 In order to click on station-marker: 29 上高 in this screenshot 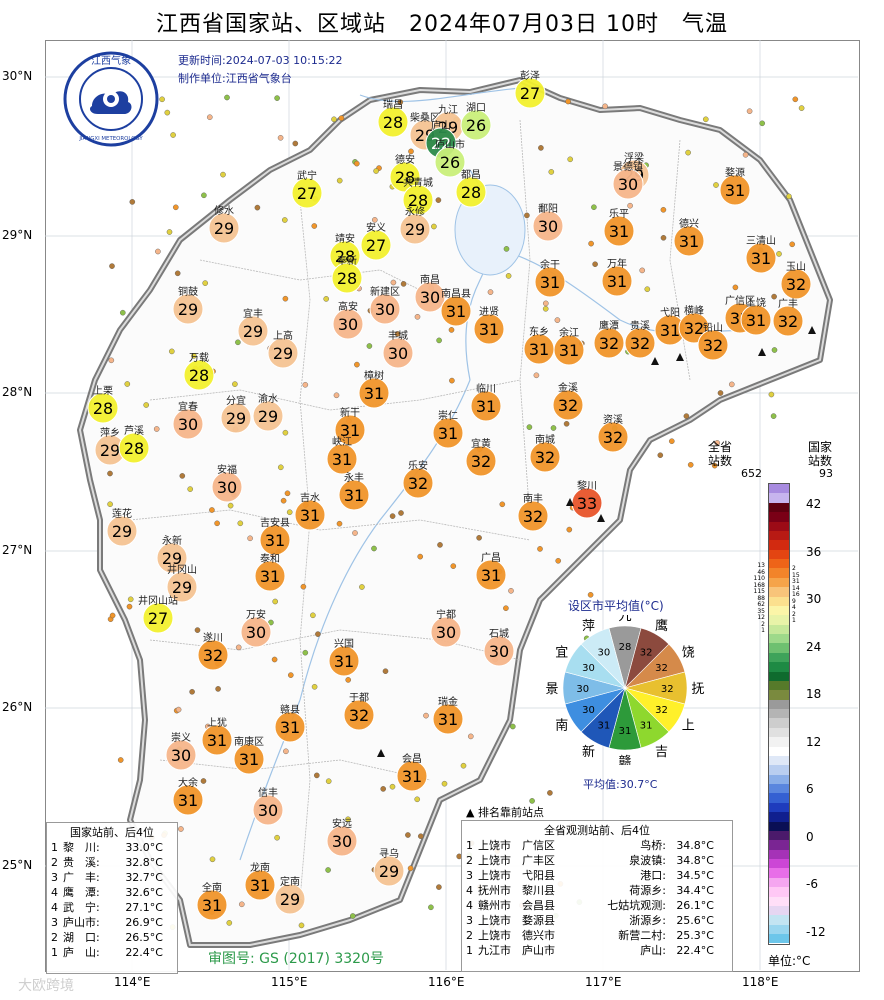, I will do `click(283, 349)`.